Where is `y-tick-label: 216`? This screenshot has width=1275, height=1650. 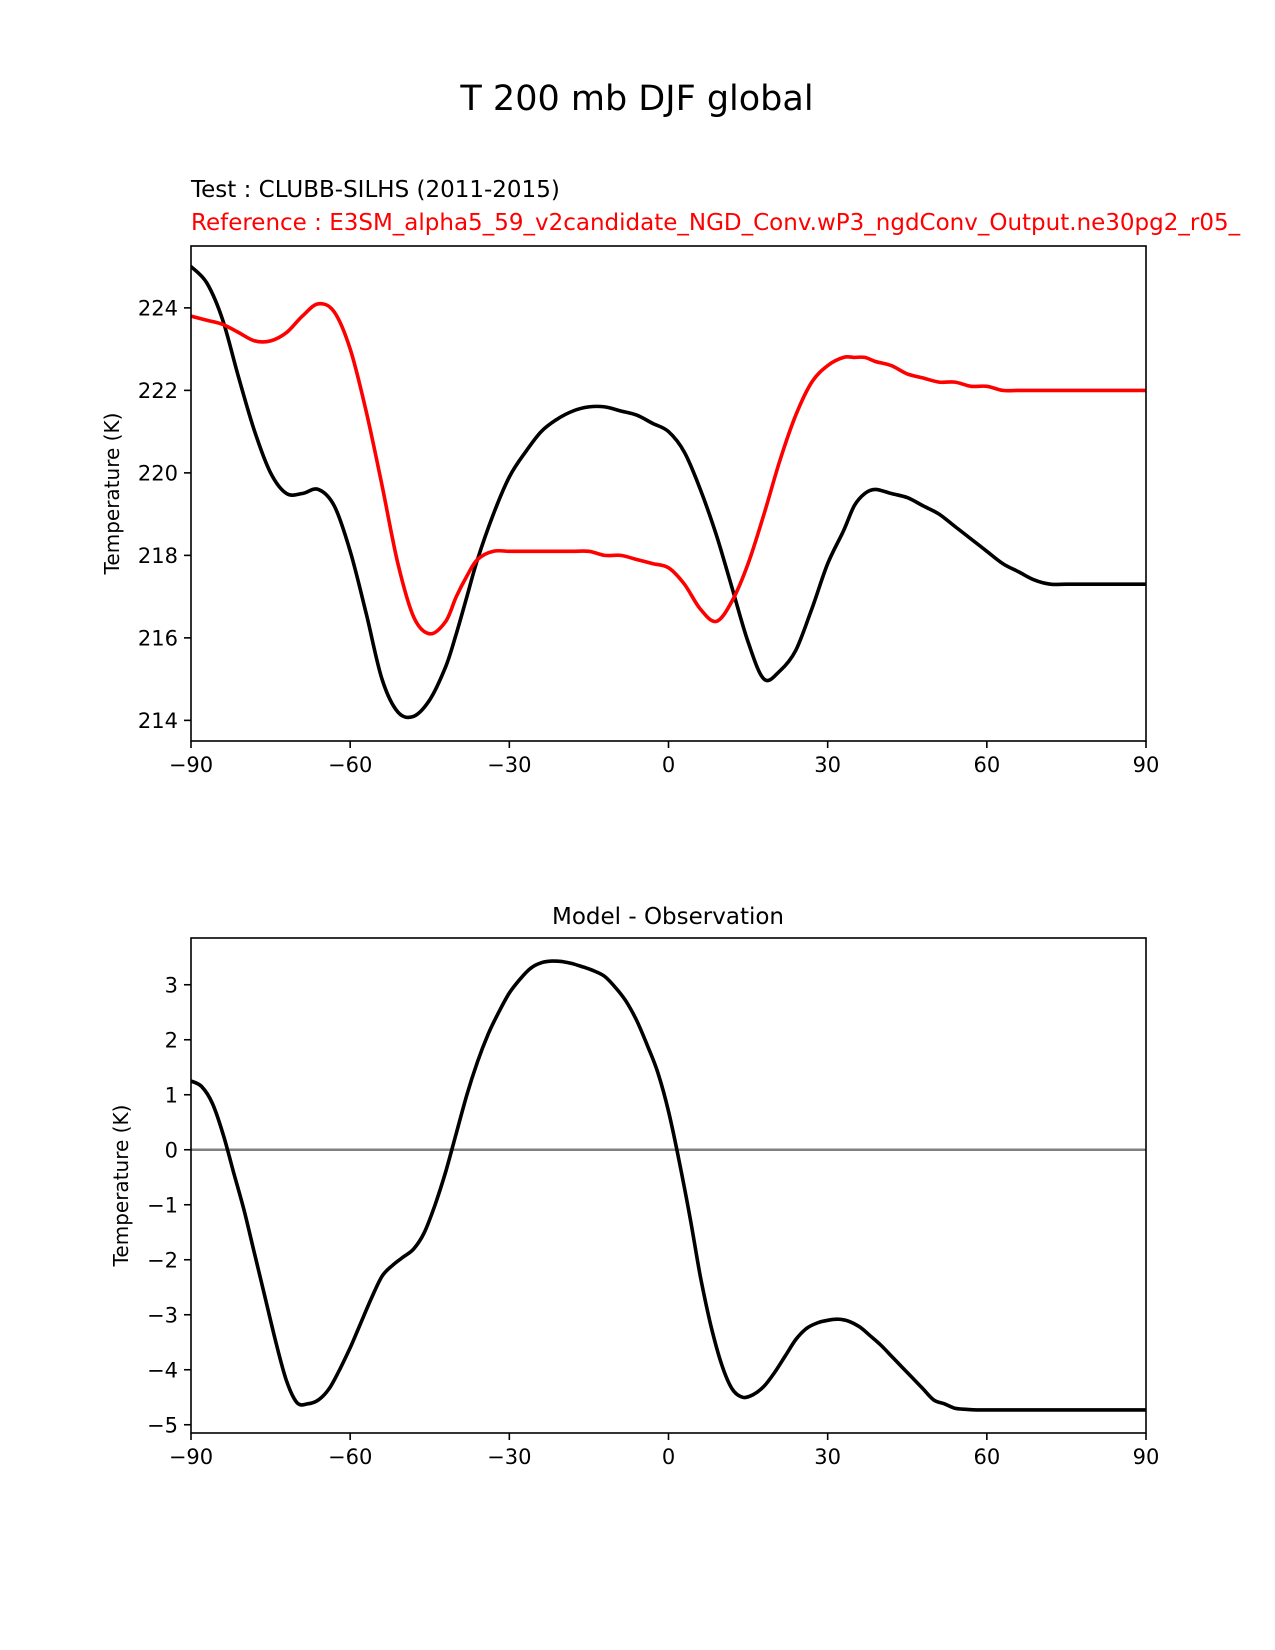 y-tick-label: 216 is located at coordinates (158, 638).